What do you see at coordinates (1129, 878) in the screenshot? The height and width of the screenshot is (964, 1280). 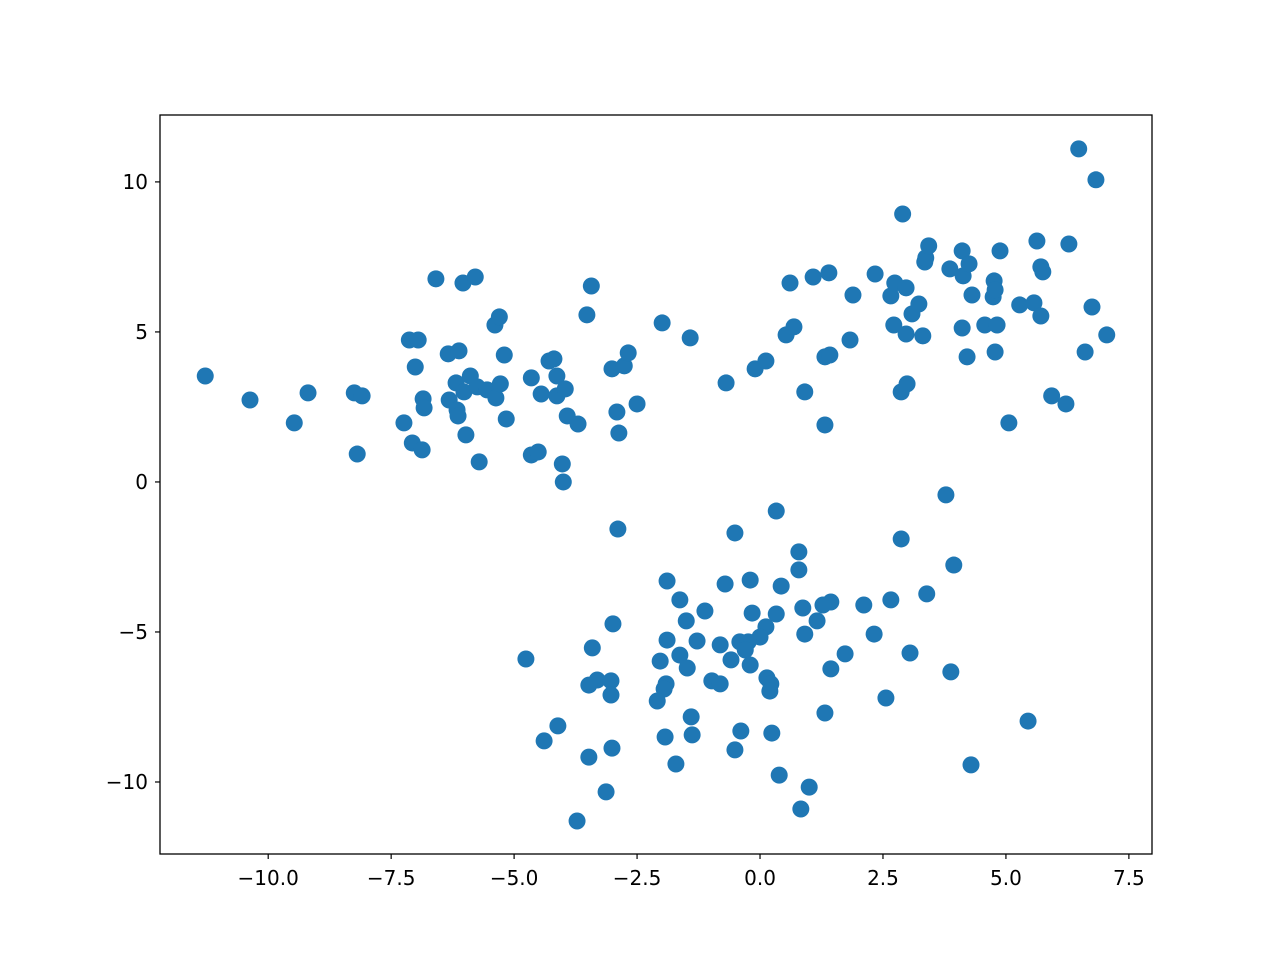 I see `x-tick-label: 7.5` at bounding box center [1129, 878].